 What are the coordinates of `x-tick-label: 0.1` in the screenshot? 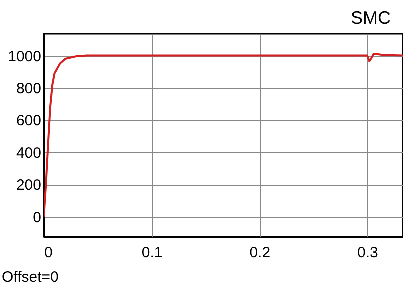 It's located at (152, 253).